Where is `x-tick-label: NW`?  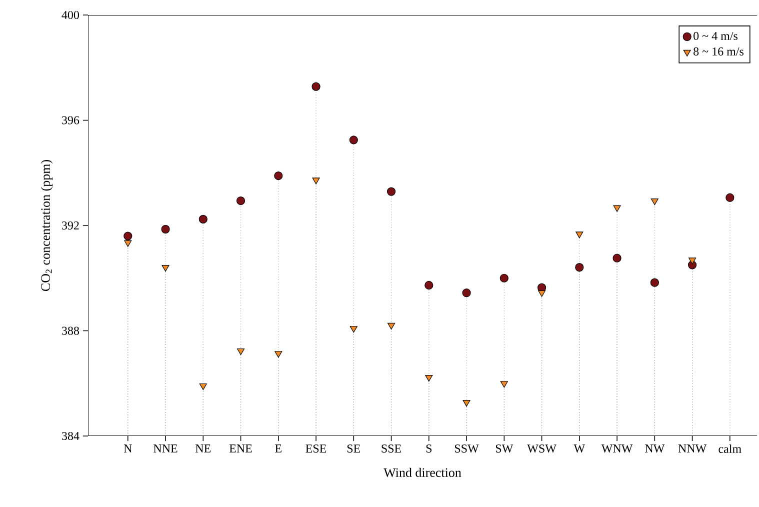
x-tick-label: NW is located at coordinates (655, 448).